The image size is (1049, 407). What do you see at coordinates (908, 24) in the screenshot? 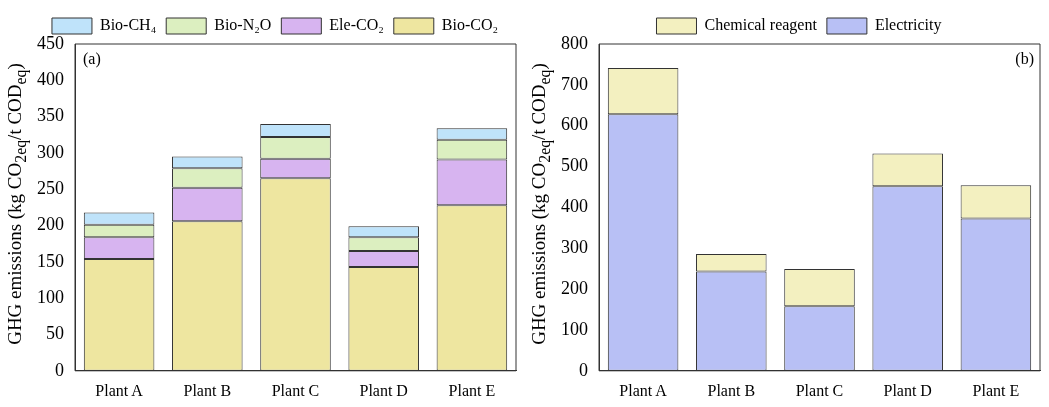
I see `legend-label: Electricity` at bounding box center [908, 24].